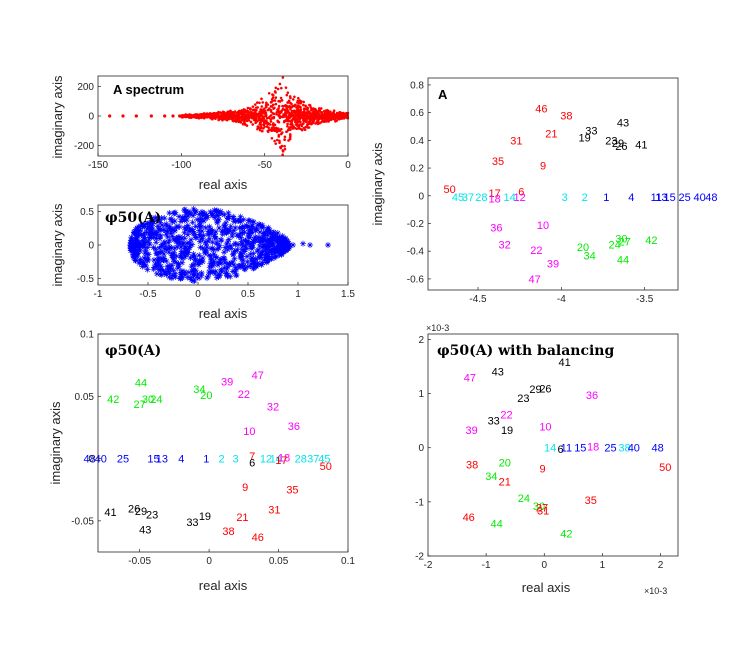  What do you see at coordinates (264, 165) in the screenshot?
I see `x-tick-label: -50` at bounding box center [264, 165].